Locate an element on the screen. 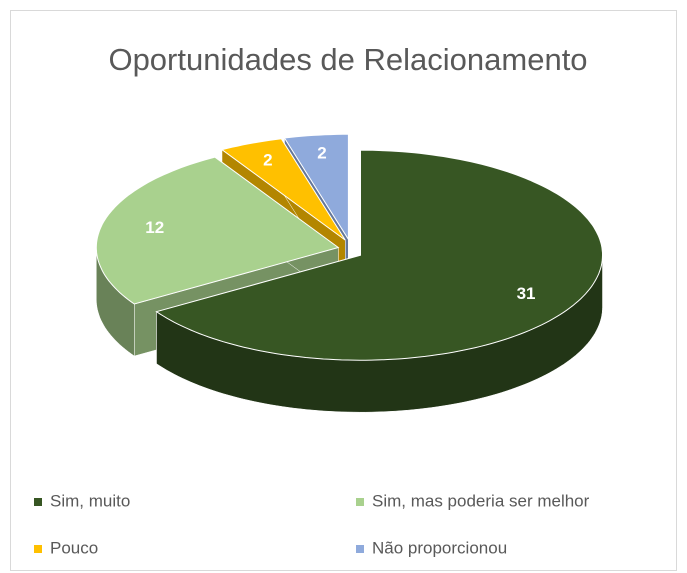  chart-title: Oportunidades de Relacionamento is located at coordinates (347, 59).